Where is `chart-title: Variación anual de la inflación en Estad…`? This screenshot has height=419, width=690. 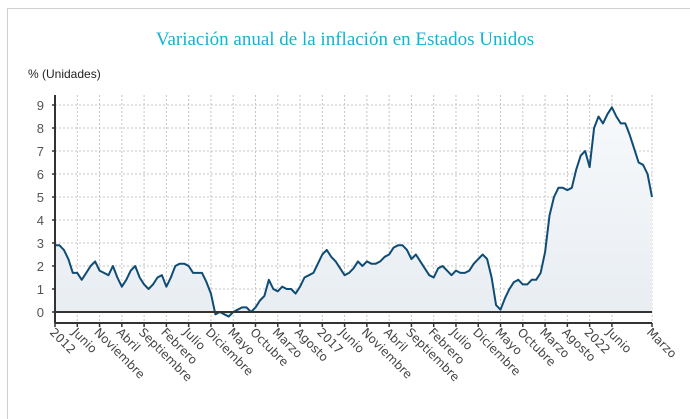
chart-title: Variación anual de la inflación en Estad… is located at coordinates (345, 39).